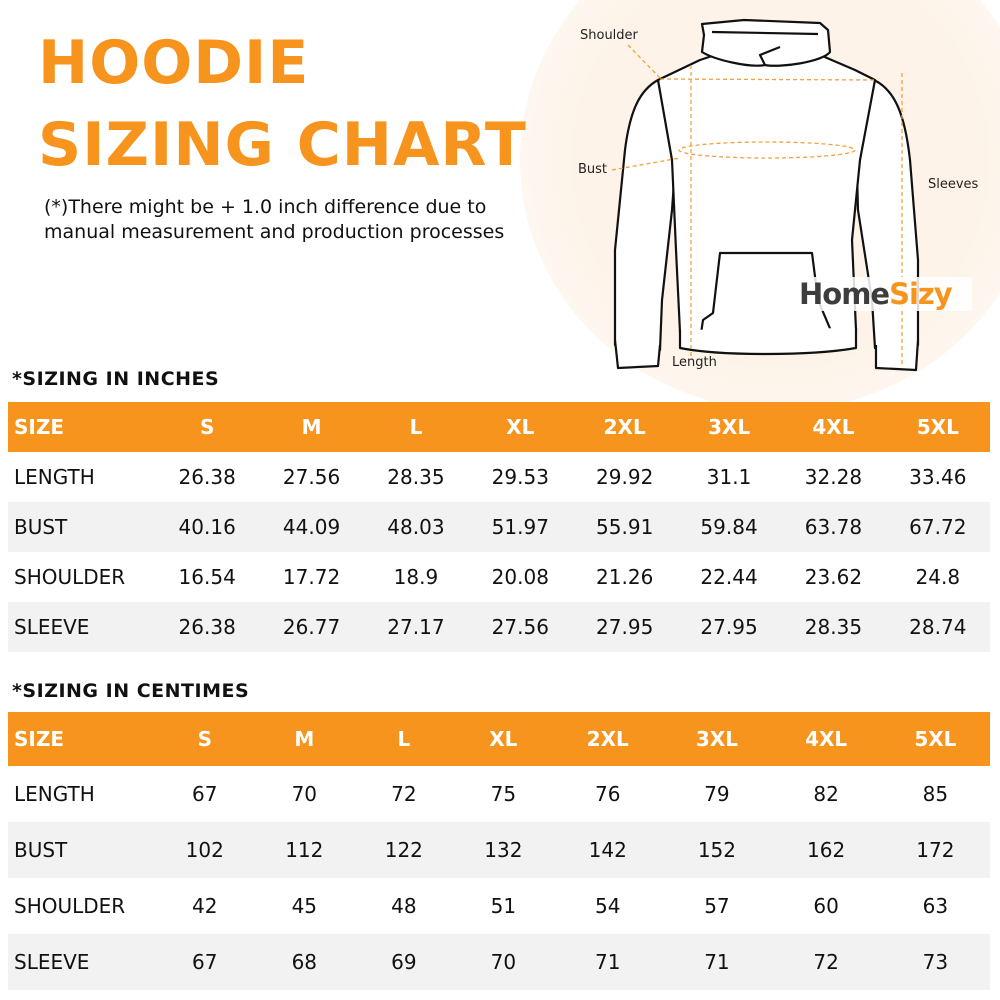 This screenshot has width=1000, height=1000. Describe the element at coordinates (937, 527) in the screenshot. I see `table-cell: 67.72` at that location.